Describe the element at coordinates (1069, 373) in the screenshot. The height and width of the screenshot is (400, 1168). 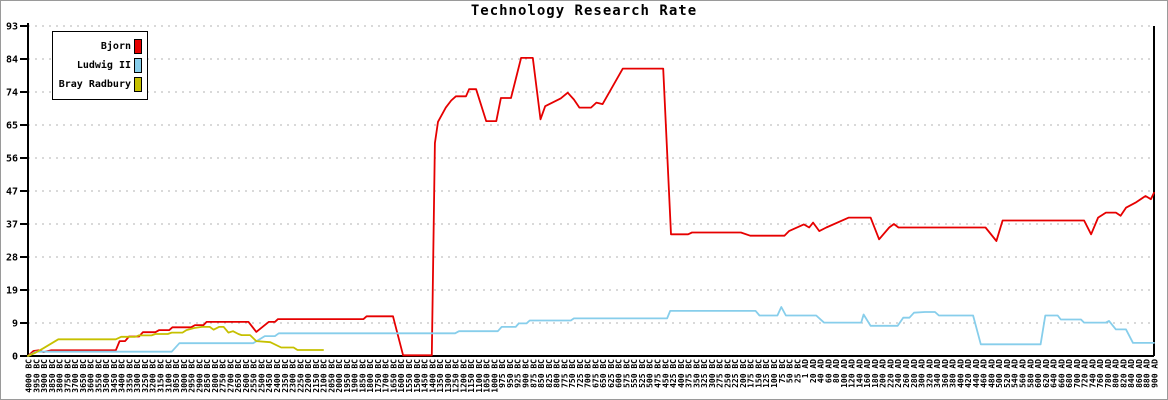
I see `svg-text: 680 AD` at that location.